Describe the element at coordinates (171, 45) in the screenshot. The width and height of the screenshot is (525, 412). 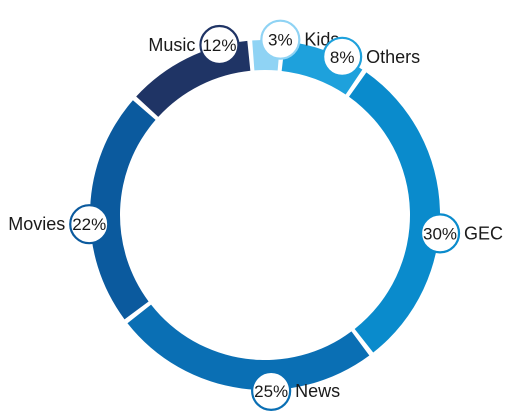
I see `category-label-music: Music` at that location.